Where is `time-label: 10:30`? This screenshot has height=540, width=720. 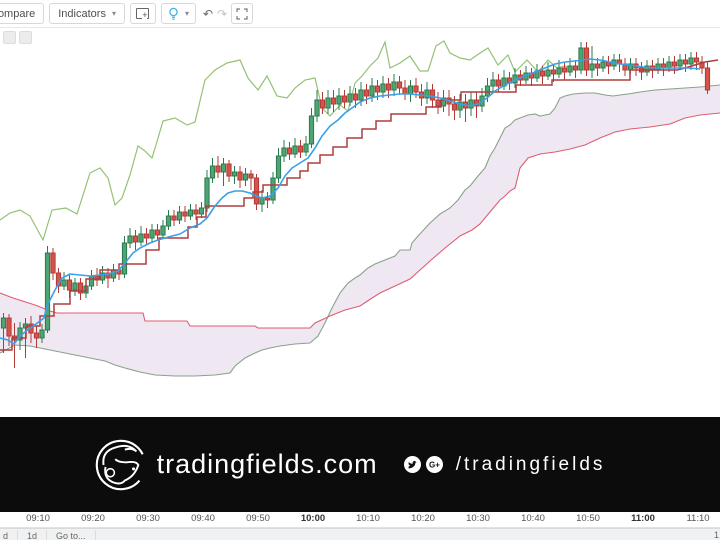 time-label: 10:30 is located at coordinates (478, 518).